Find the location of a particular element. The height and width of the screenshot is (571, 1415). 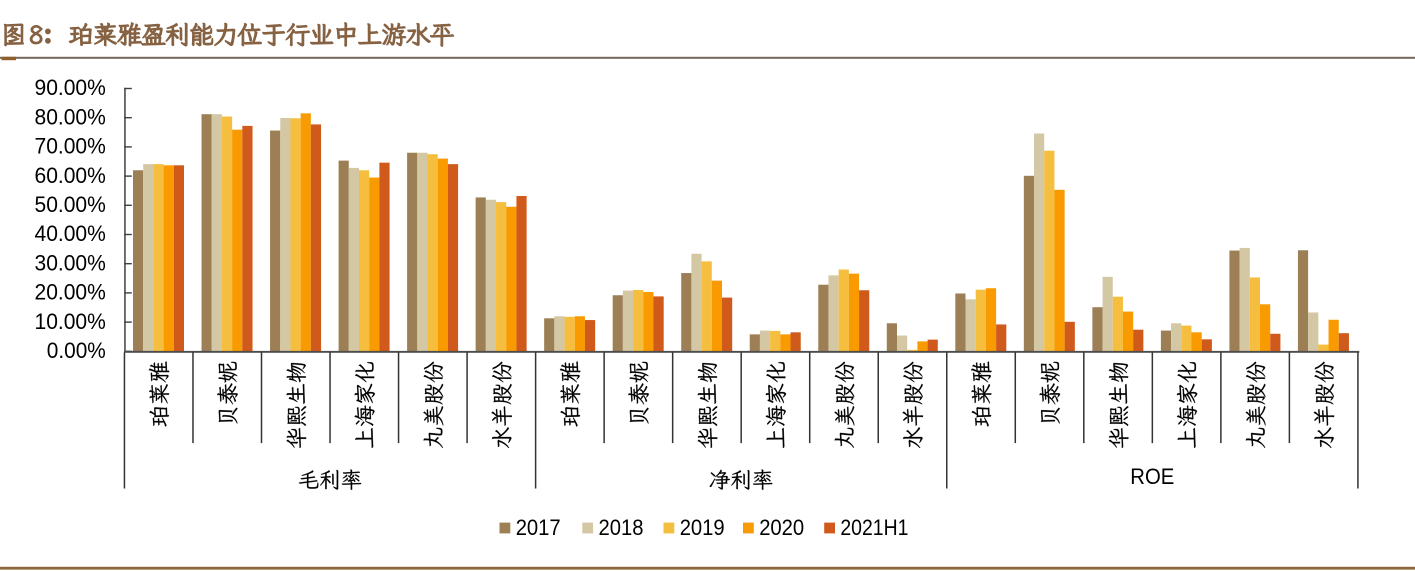

svg-text: 10.00% is located at coordinates (70, 321).